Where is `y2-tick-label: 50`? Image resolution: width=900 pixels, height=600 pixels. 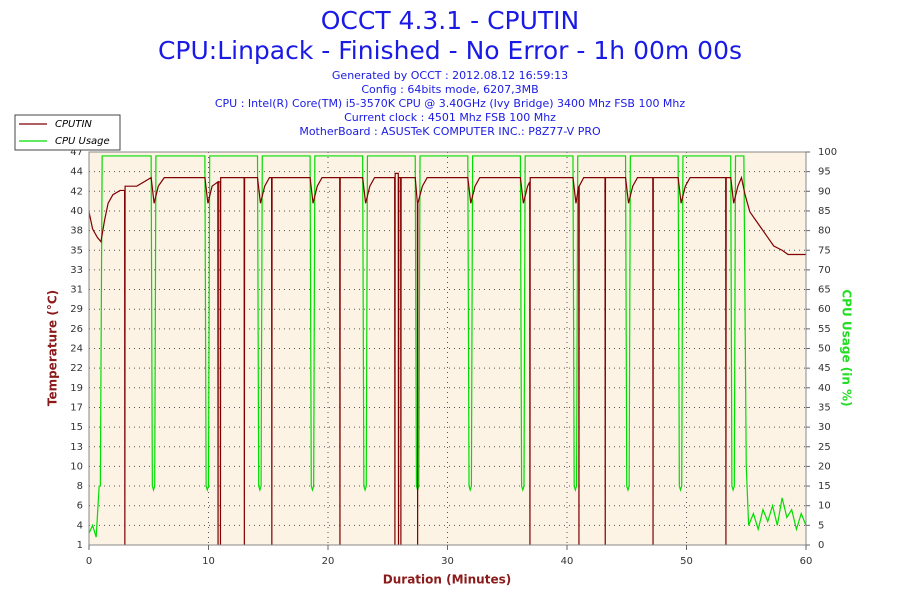 y2-tick-label: 50 is located at coordinates (824, 349).